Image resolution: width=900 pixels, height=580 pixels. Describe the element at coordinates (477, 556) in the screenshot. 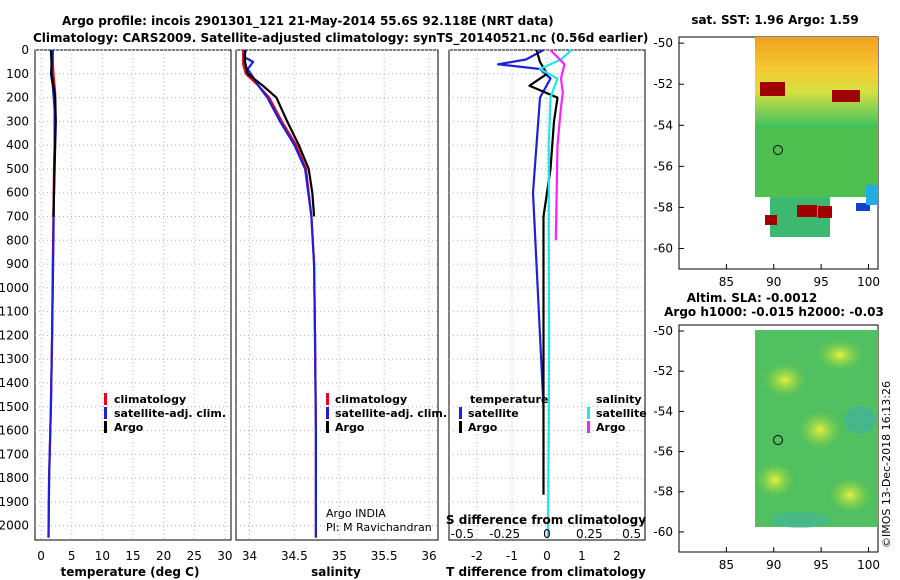

I see `x-tick-label: -2` at that location.